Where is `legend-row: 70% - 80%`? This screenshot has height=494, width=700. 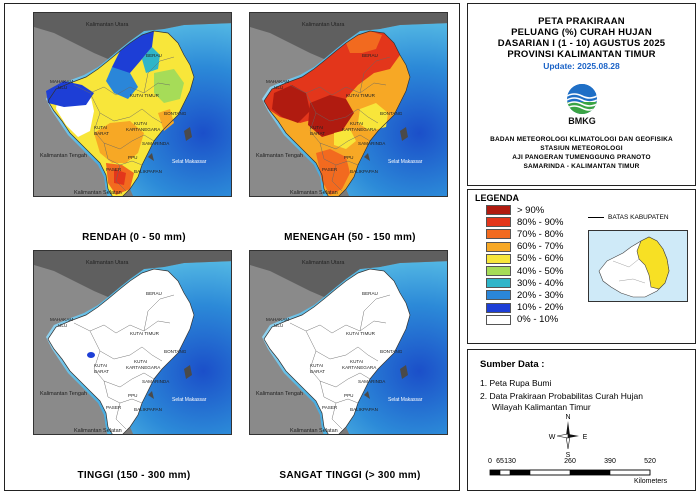
legend-row: 70% - 80% is located at coordinates (531, 234).